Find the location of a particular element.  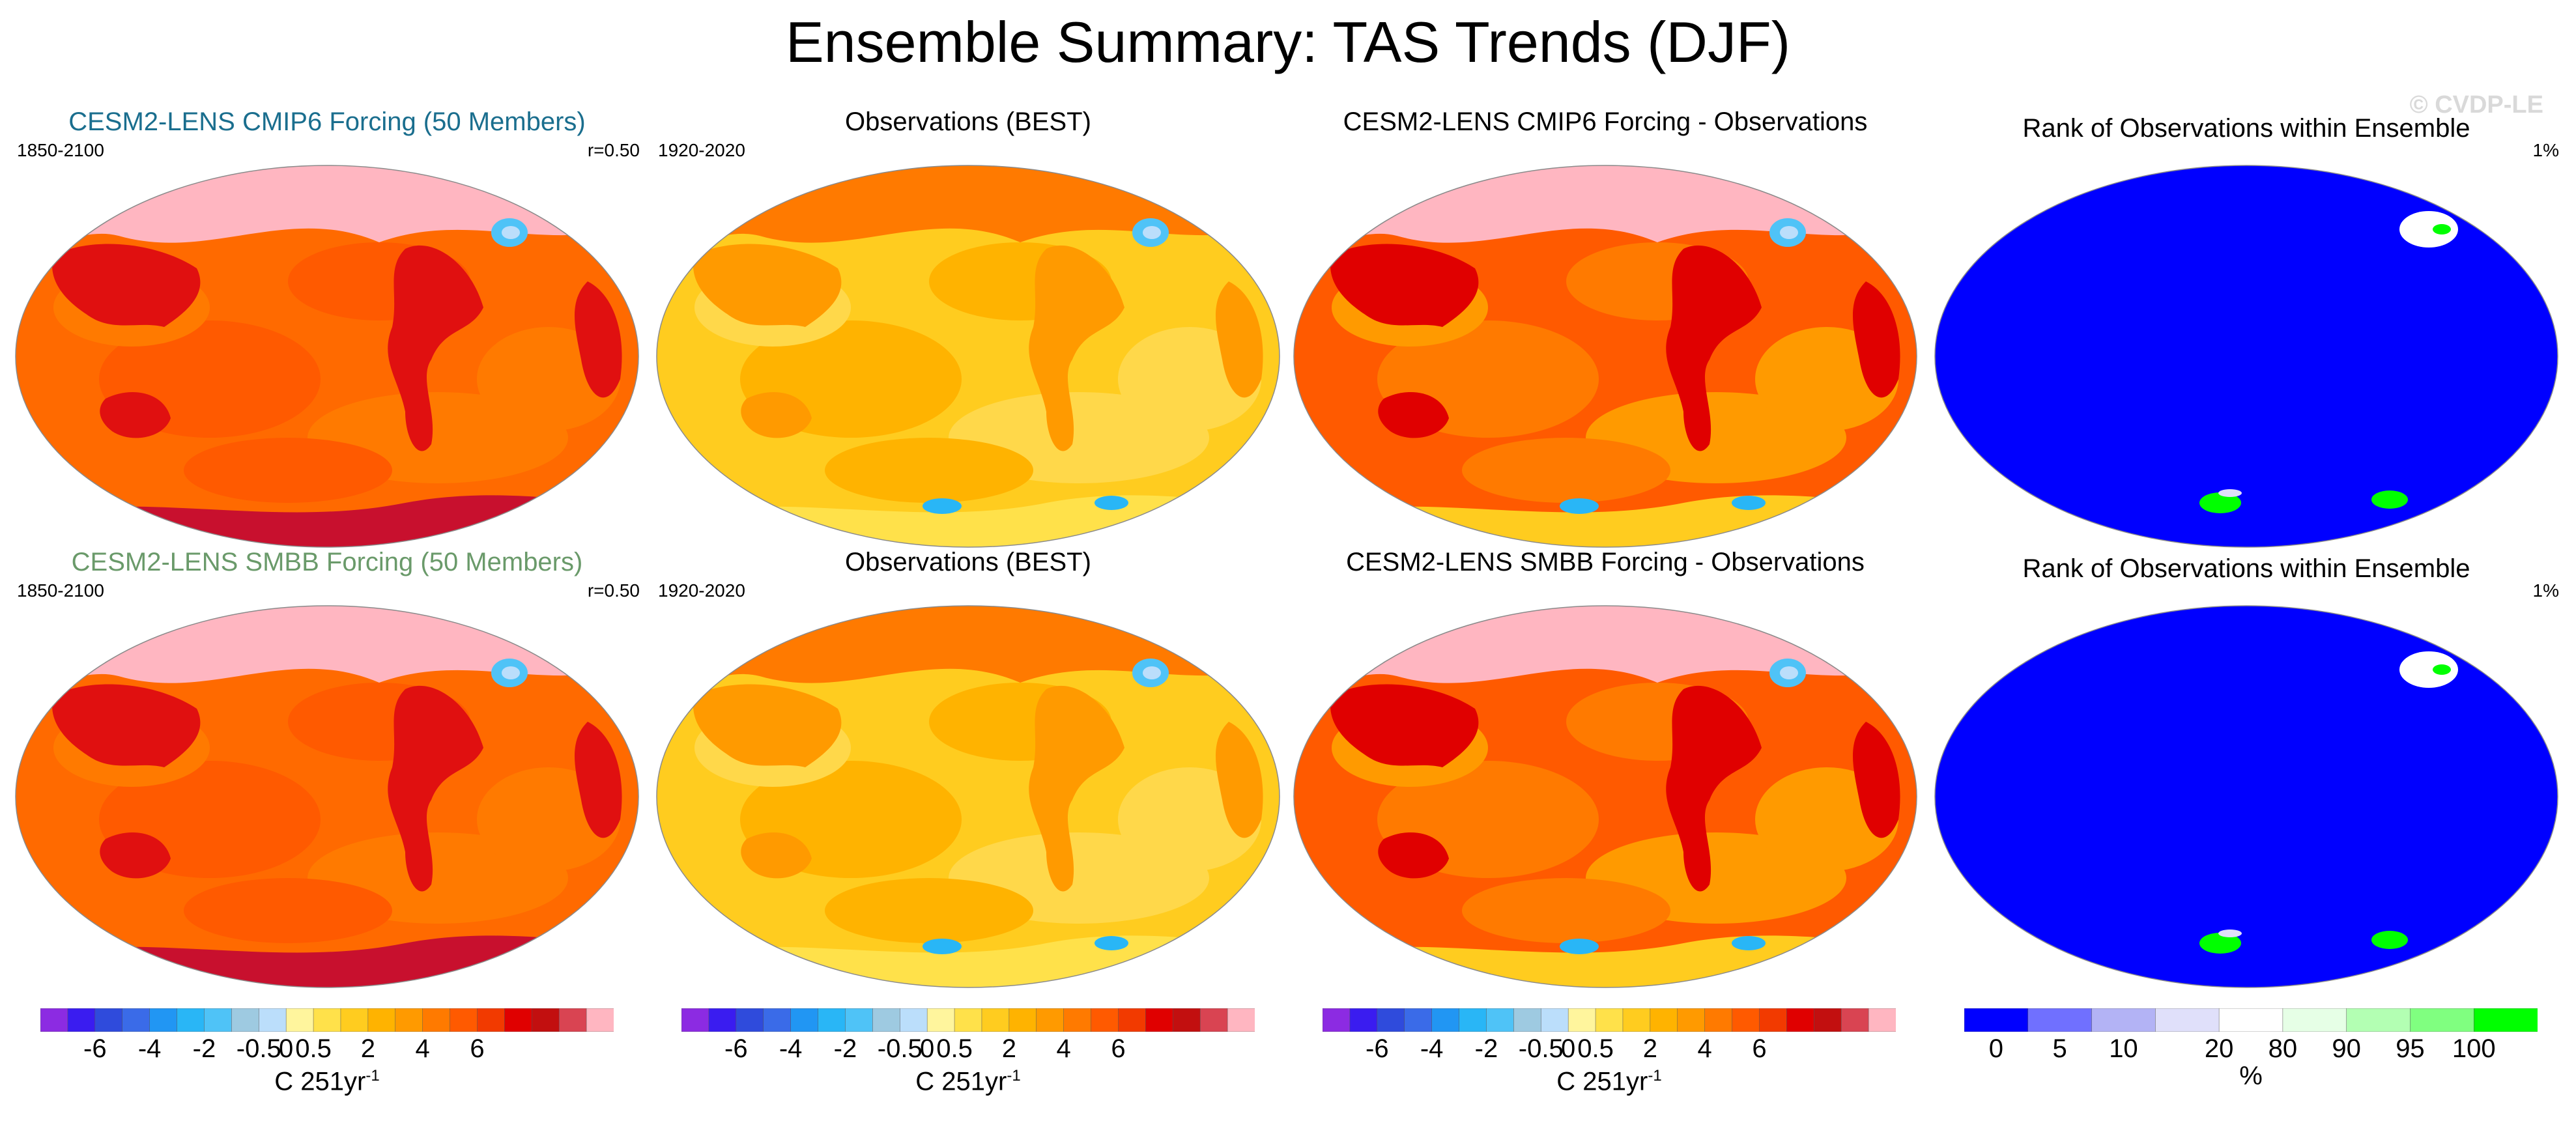

panel-title: CESM2-LENS CMIP6 Forcing - Observations is located at coordinates (1605, 122).